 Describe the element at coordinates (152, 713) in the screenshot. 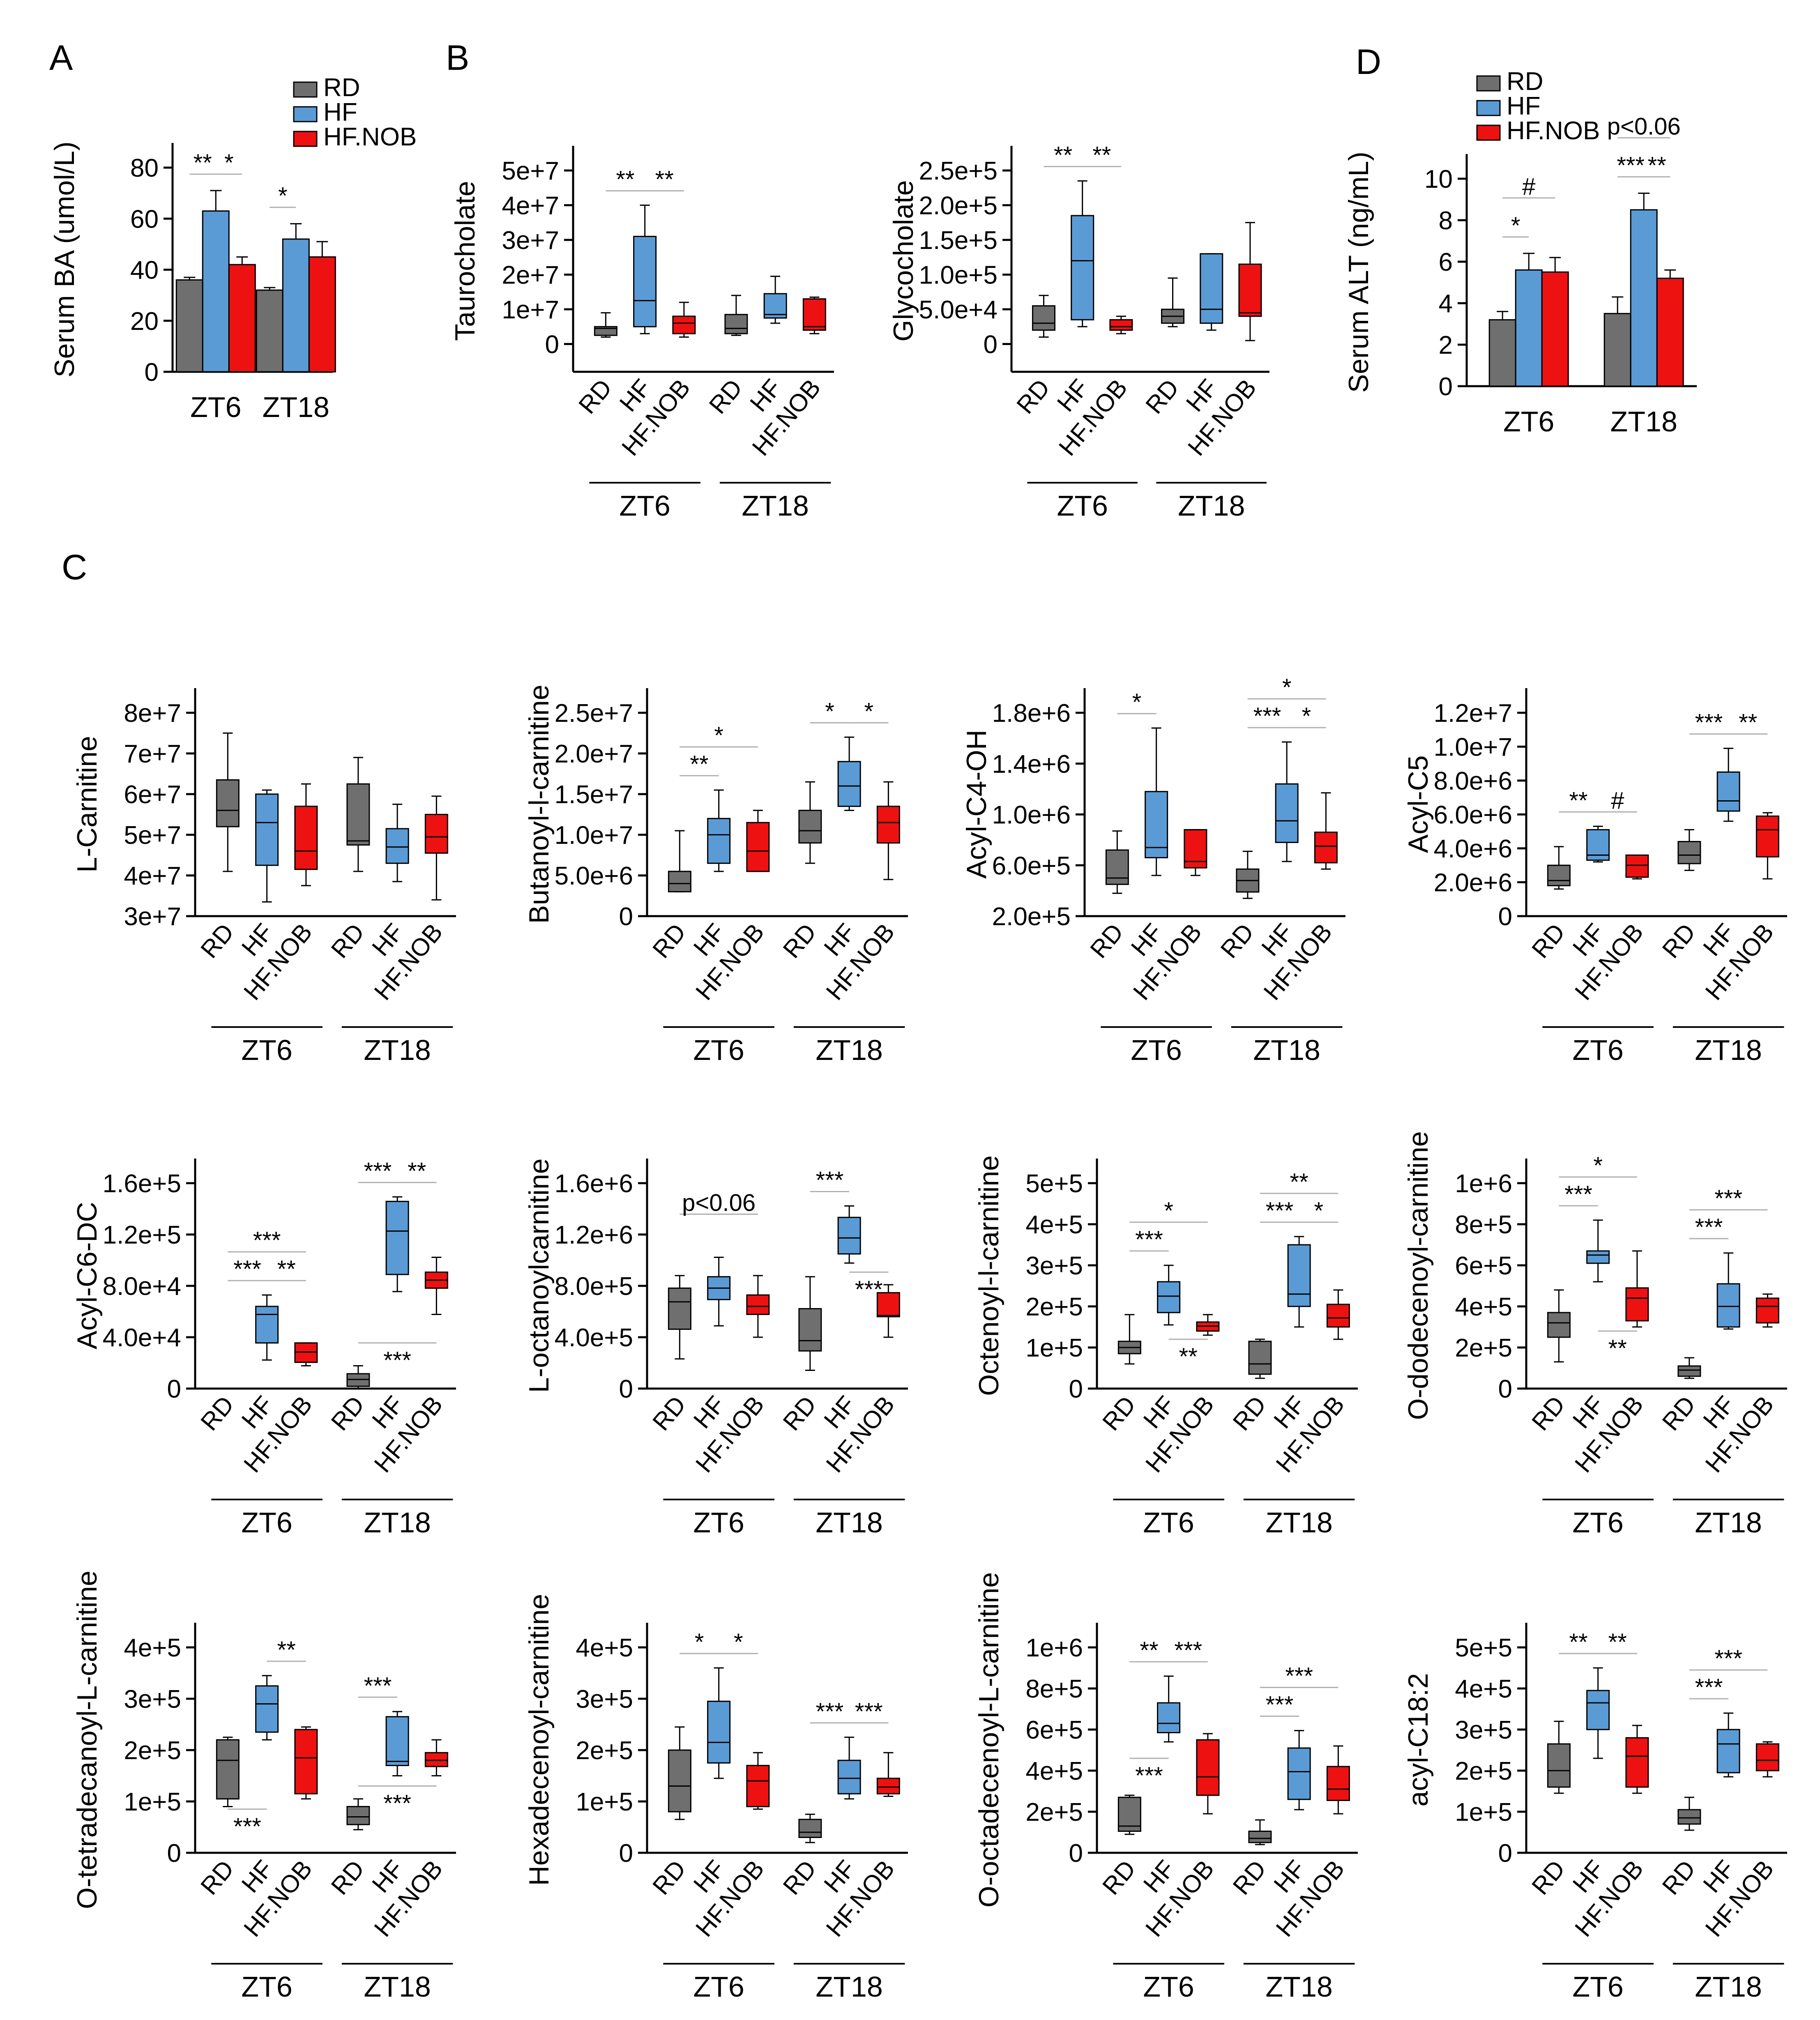

I see `y-tick-label: 8e+7` at that location.